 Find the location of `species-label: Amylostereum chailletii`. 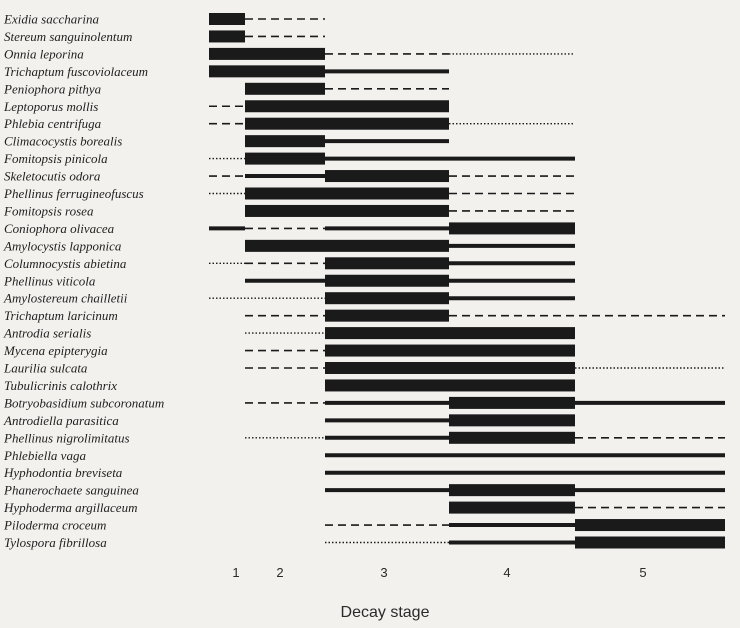

species-label: Amylostereum chailletii is located at coordinates (65, 298).